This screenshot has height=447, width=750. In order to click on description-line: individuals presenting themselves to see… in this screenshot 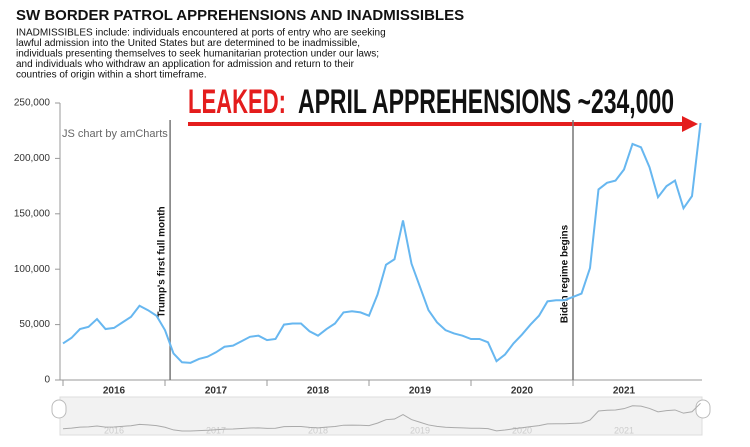, I will do `click(197, 54)`.